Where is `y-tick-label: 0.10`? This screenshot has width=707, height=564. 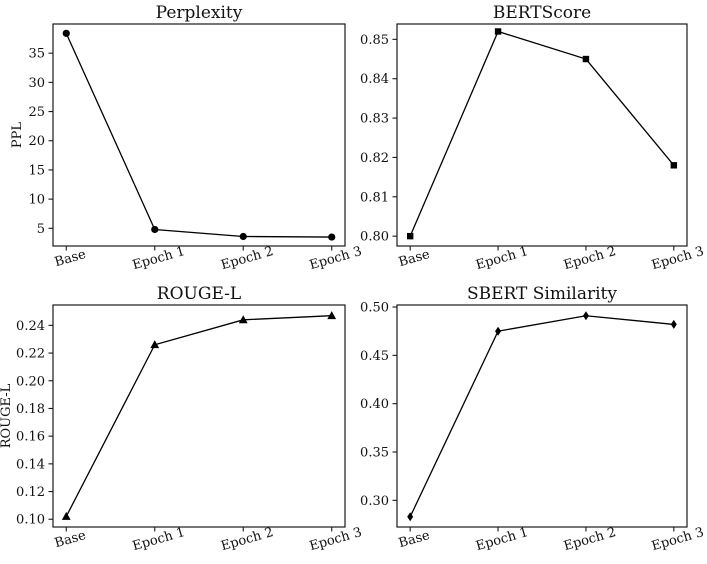 y-tick-label: 0.10 is located at coordinates (30, 520).